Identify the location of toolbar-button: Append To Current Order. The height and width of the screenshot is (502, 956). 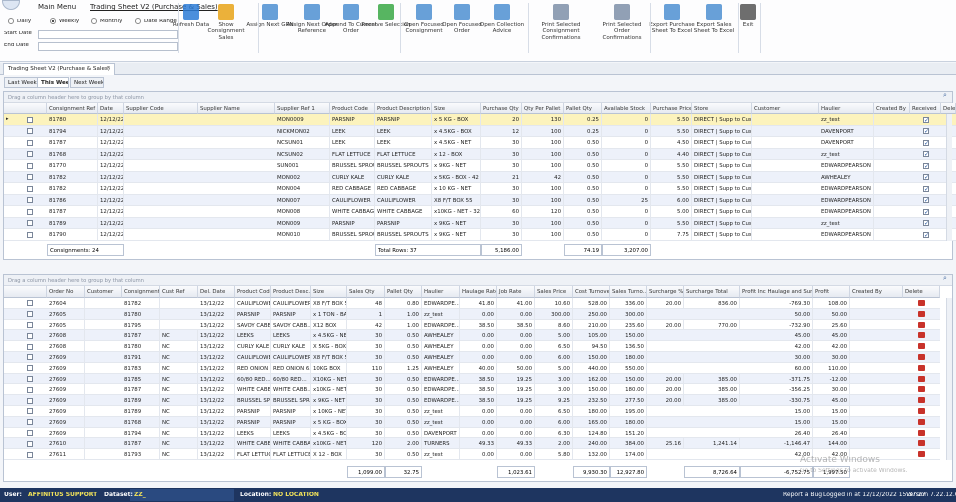
(351, 28).